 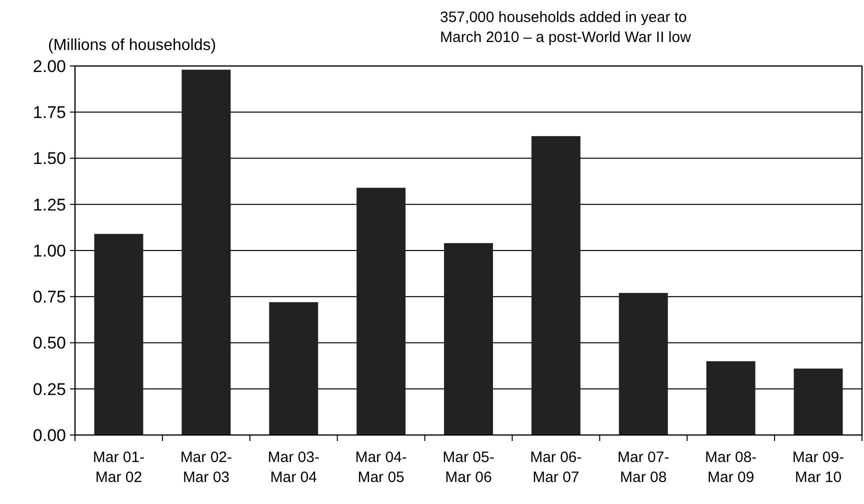 What do you see at coordinates (294, 467) in the screenshot?
I see `x-tick-label: Mar 03-Mar 04` at bounding box center [294, 467].